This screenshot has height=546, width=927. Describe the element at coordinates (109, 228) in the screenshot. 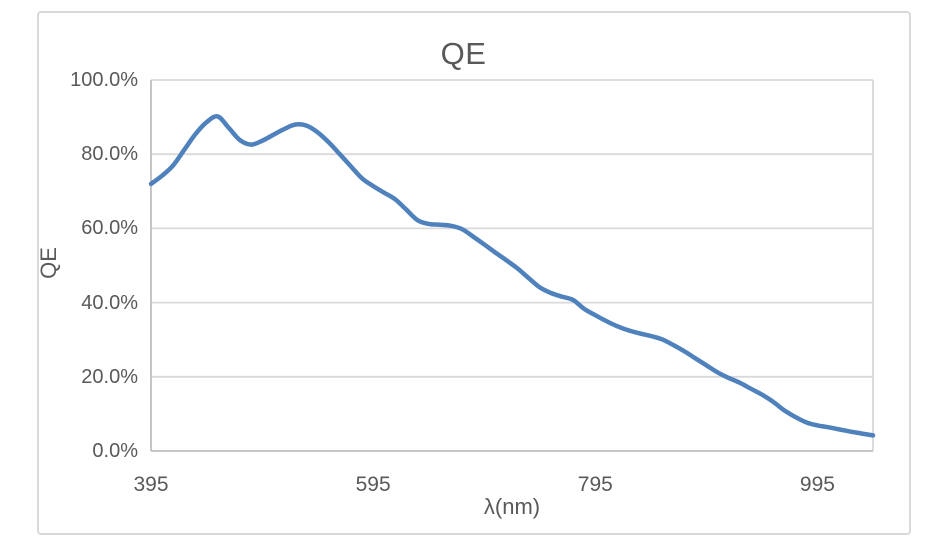

I see `y-tick-label: 60.0%` at that location.